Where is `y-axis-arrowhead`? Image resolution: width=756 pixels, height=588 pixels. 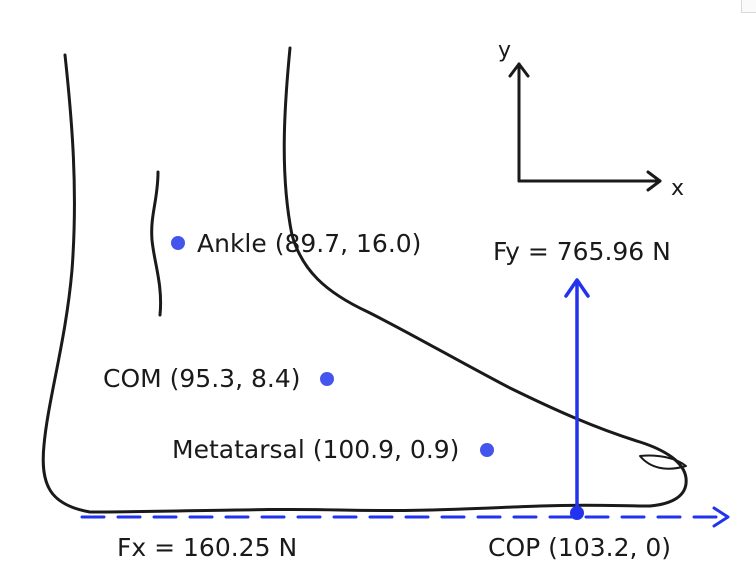
y-axis-arrowhead is located at coordinates (519, 70).